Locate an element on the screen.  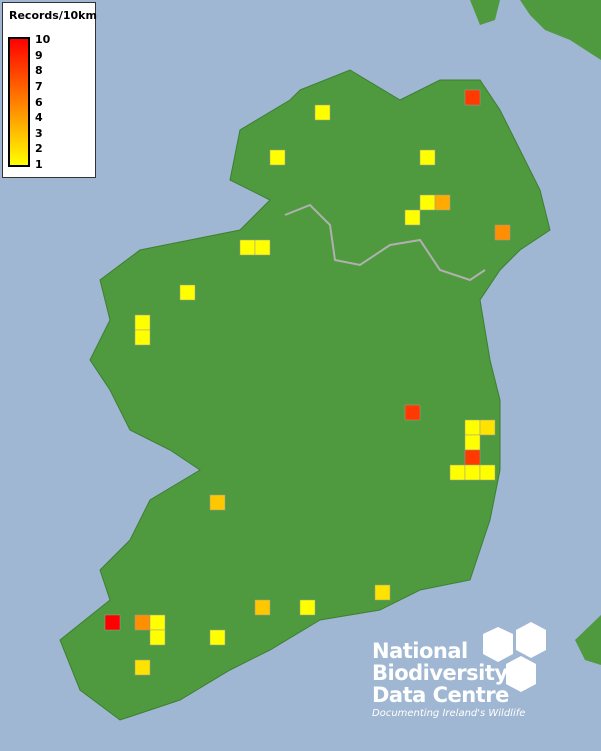
logo-line2: Biodiversity is located at coordinates (440, 673).